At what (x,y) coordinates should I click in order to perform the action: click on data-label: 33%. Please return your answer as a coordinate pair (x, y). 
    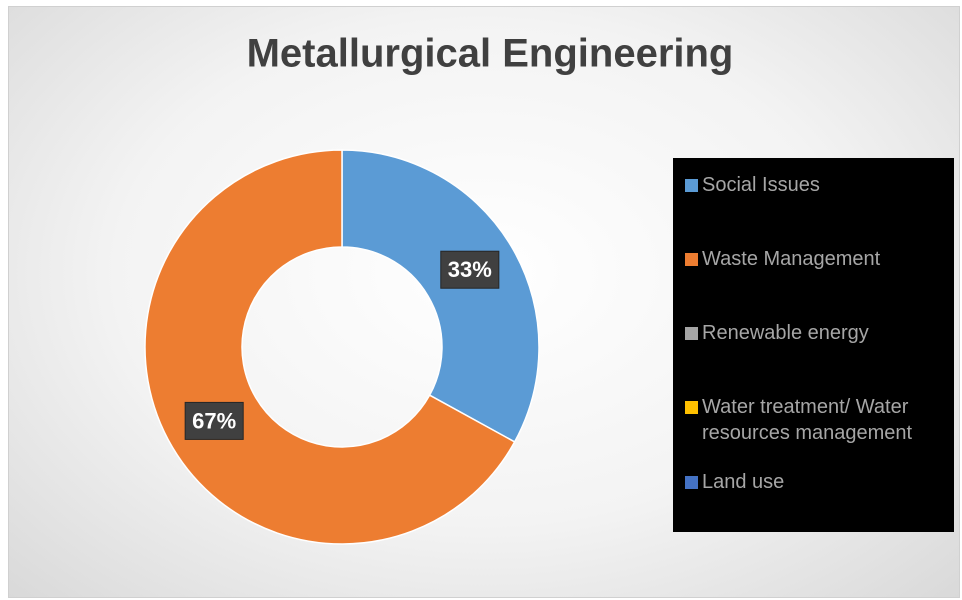
    Looking at the image, I should click on (470, 269).